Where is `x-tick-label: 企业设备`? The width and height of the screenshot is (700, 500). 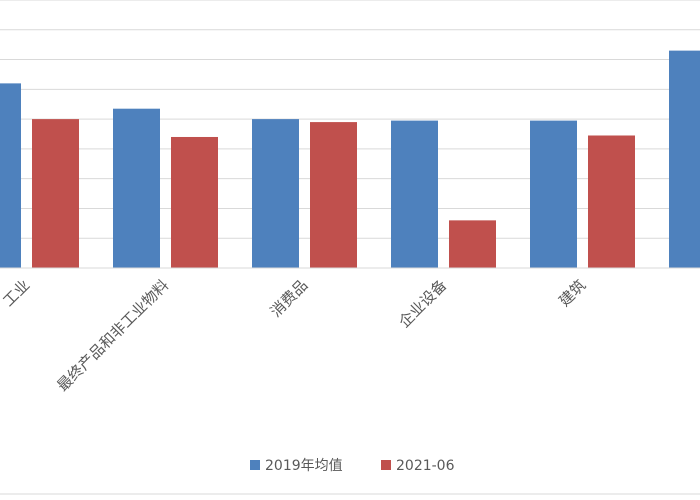 x-tick-label: 企业设备 is located at coordinates (422, 303).